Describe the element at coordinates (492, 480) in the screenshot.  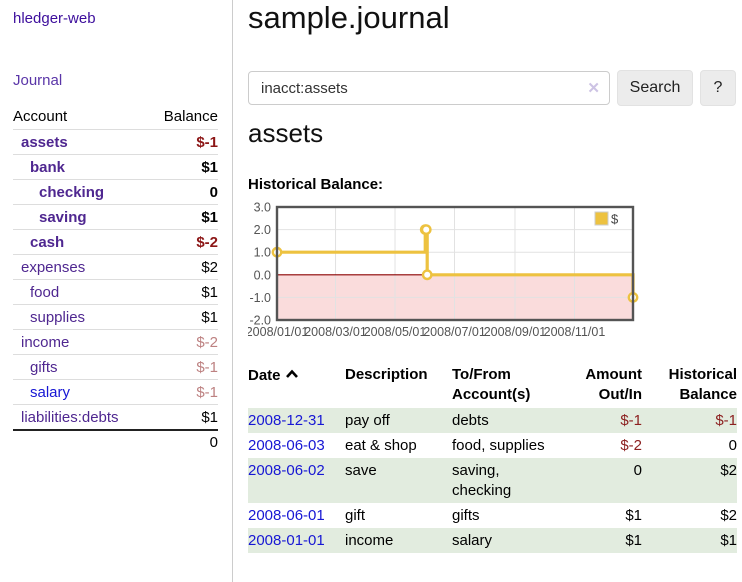
I see `register-row: 2008-06-02 save saving, checking 0 $2` at that location.